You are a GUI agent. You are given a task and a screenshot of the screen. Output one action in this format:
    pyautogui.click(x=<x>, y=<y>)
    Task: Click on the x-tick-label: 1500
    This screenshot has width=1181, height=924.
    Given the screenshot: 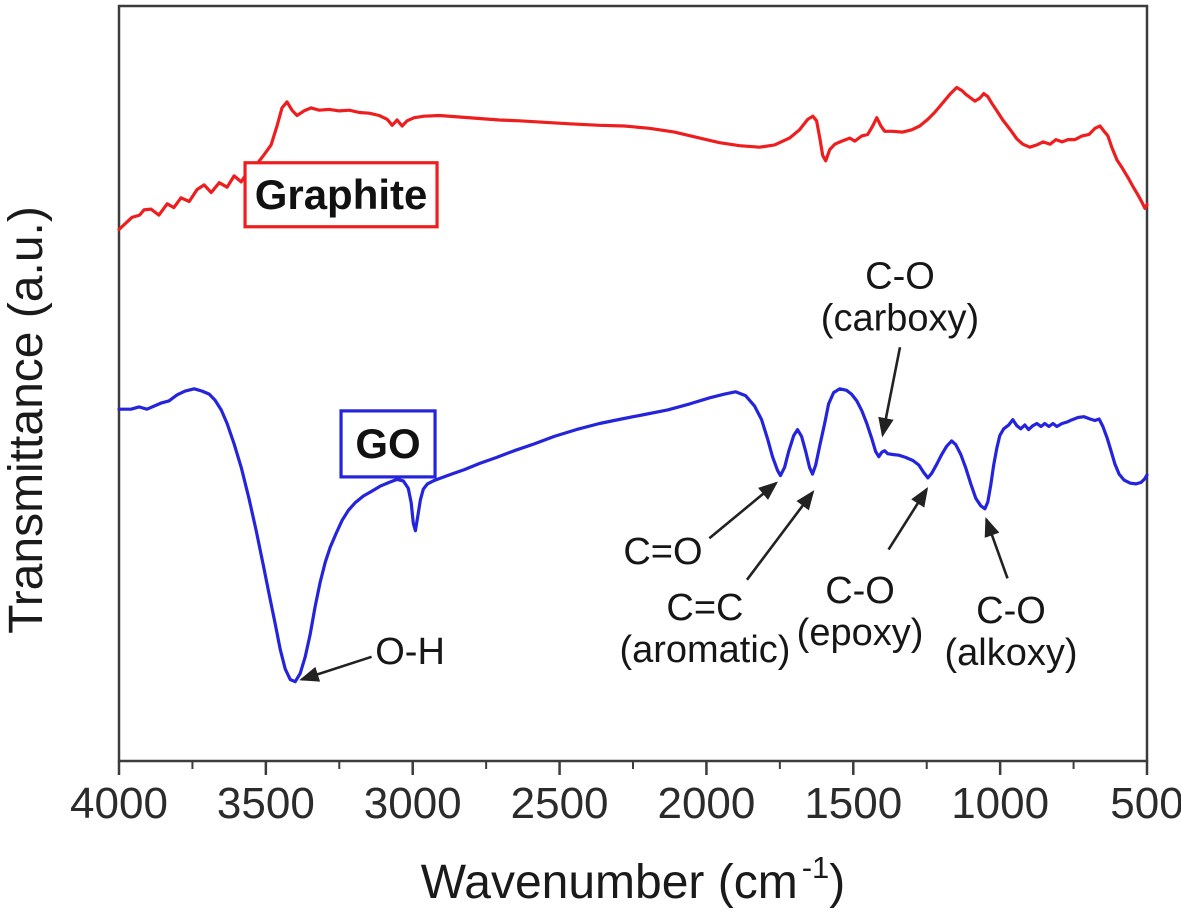 What is the action you would take?
    pyautogui.click(x=853, y=803)
    